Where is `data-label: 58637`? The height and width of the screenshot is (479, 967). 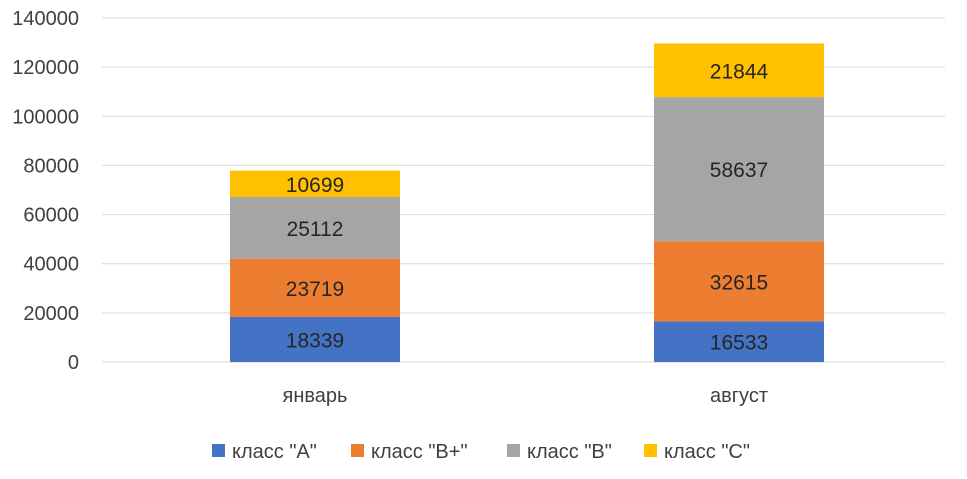
data-label: 58637 is located at coordinates (739, 170).